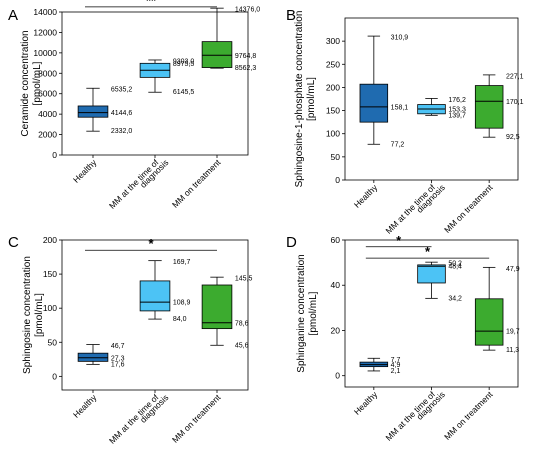 This screenshot has height=460, width=550. Describe the element at coordinates (246, 68) in the screenshot. I see `value-label-q1: 8562,3` at that location.